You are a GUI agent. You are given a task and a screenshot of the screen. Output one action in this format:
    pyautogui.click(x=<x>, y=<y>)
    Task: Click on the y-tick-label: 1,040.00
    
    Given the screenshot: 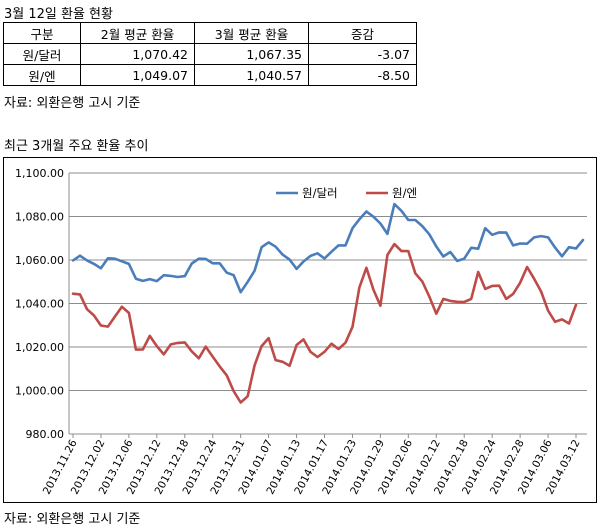 What is the action you would take?
    pyautogui.click(x=39, y=304)
    